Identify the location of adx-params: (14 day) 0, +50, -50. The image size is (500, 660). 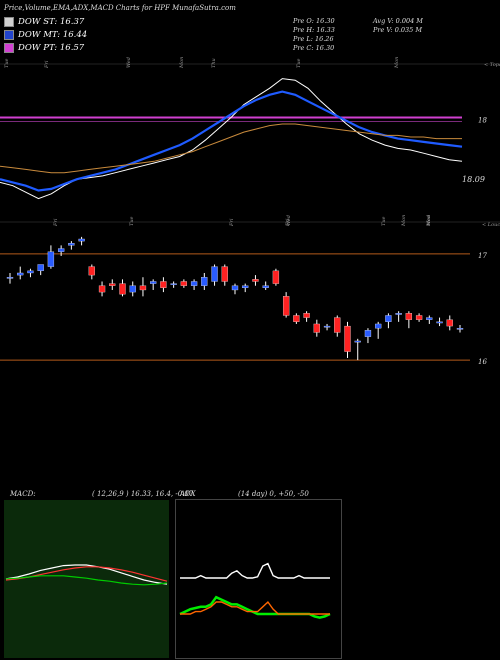
(273, 494).